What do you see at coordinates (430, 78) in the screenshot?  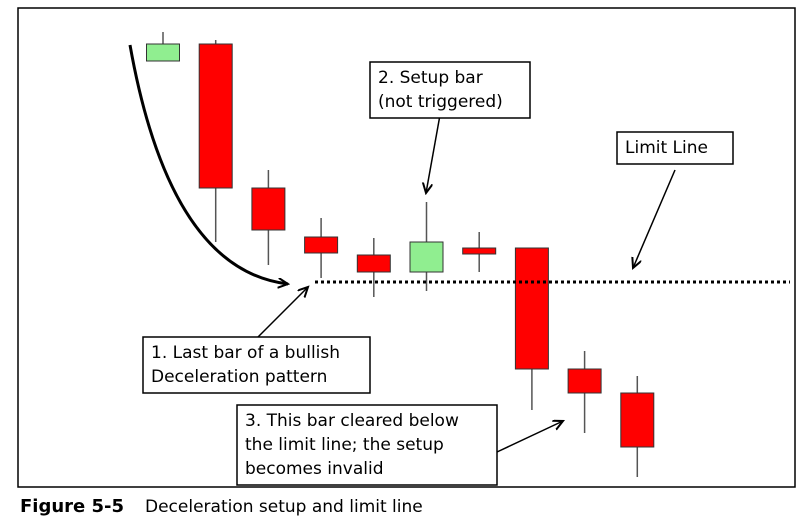 I see `annotation-text: 2. Setup bar` at bounding box center [430, 78].